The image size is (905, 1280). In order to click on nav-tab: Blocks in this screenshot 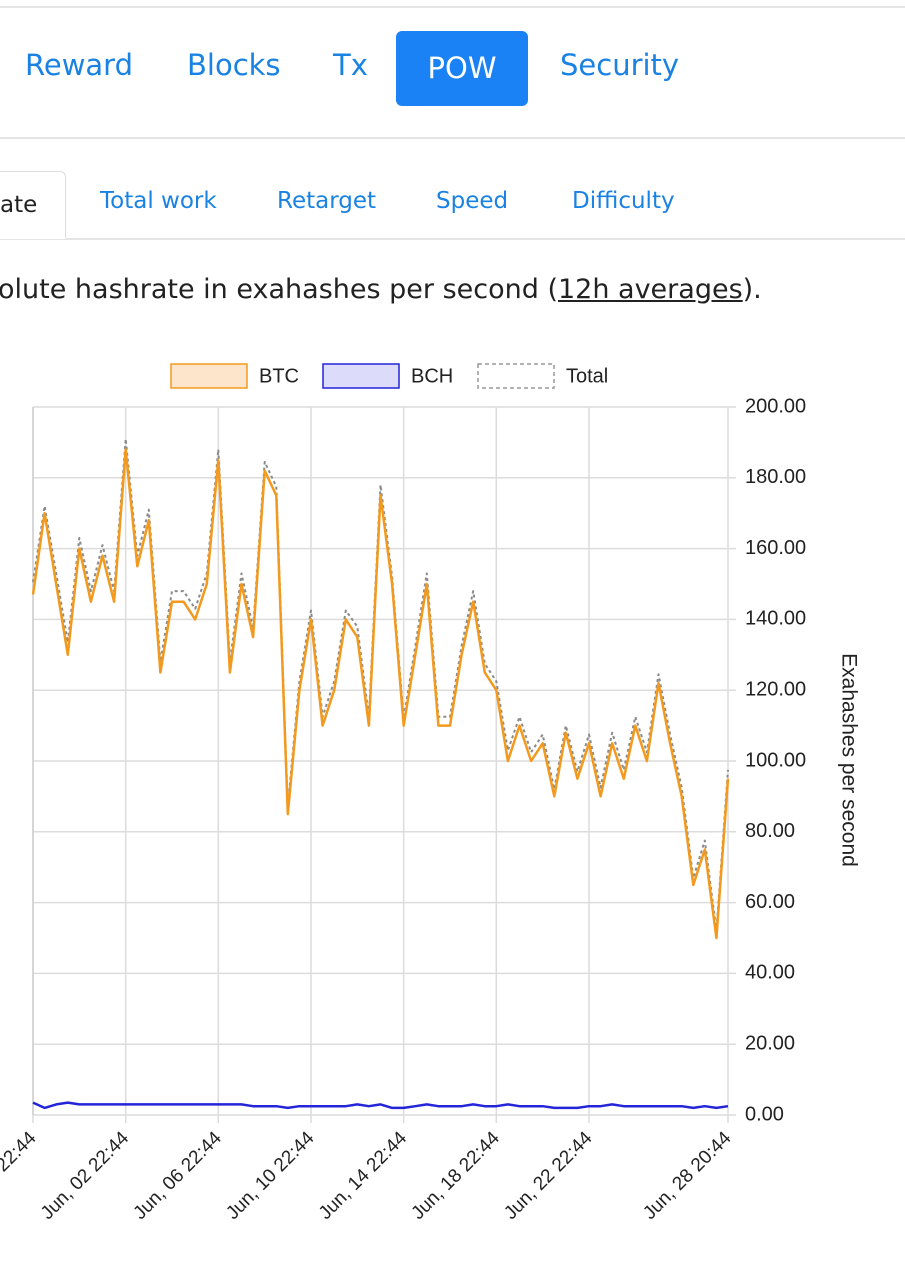, I will do `click(234, 65)`.